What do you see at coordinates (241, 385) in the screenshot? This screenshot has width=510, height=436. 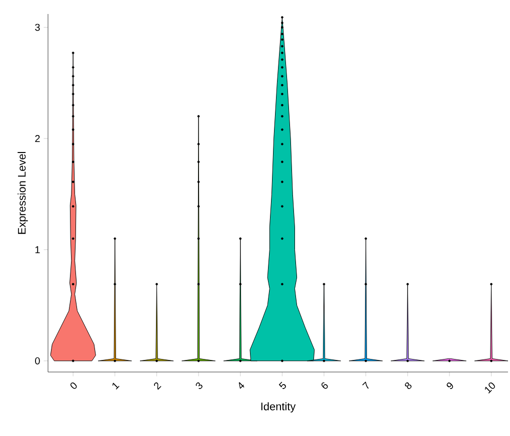 I see `x-tick-label: 4` at bounding box center [241, 385].